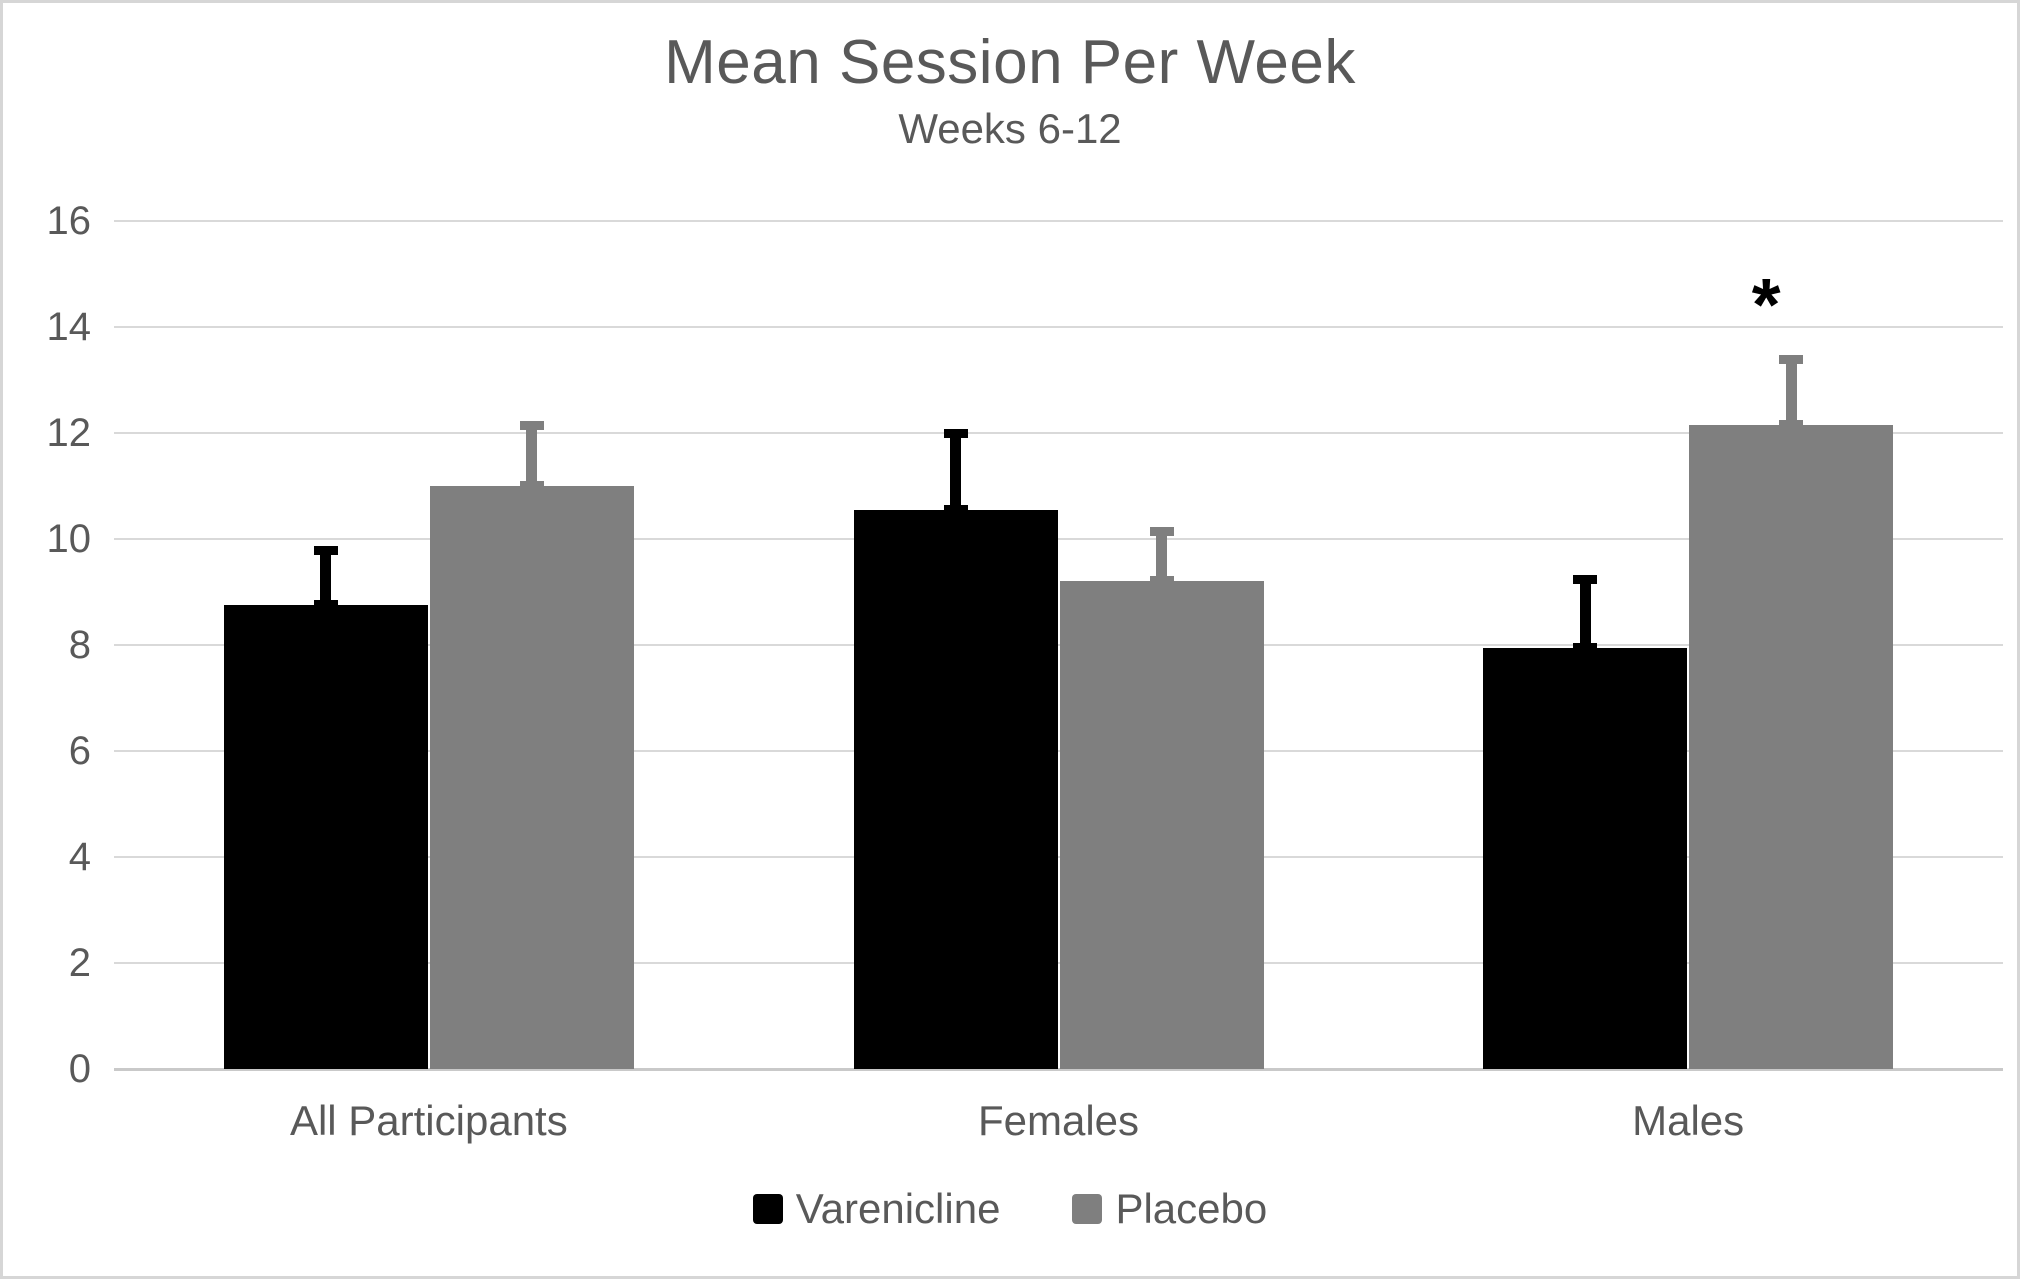 Image resolution: width=2020 pixels, height=1279 pixels. I want to click on x-axis-line, so click(1058, 1069).